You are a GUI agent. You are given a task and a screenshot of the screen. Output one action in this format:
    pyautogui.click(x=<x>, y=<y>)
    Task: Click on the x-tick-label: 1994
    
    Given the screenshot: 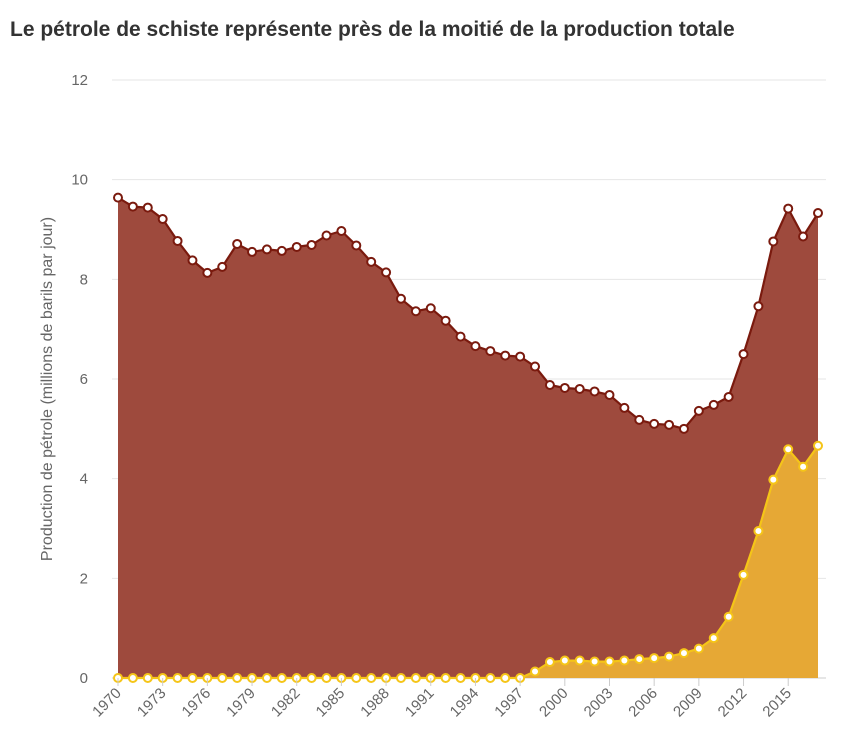 What is the action you would take?
    pyautogui.click(x=465, y=703)
    